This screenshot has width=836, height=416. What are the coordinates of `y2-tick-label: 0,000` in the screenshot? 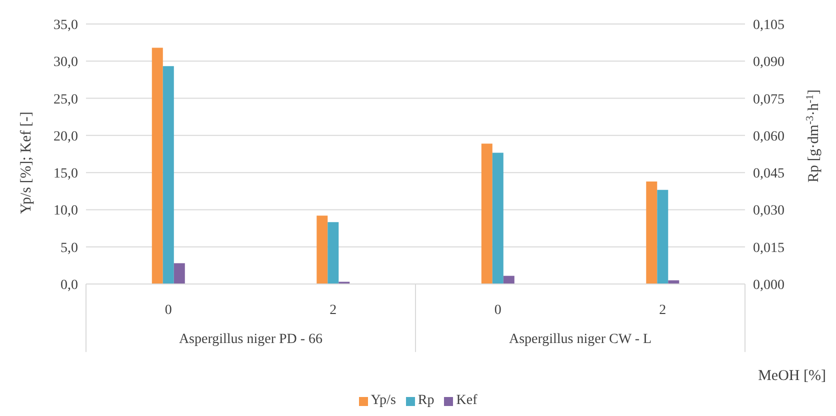 It's located at (768, 285).